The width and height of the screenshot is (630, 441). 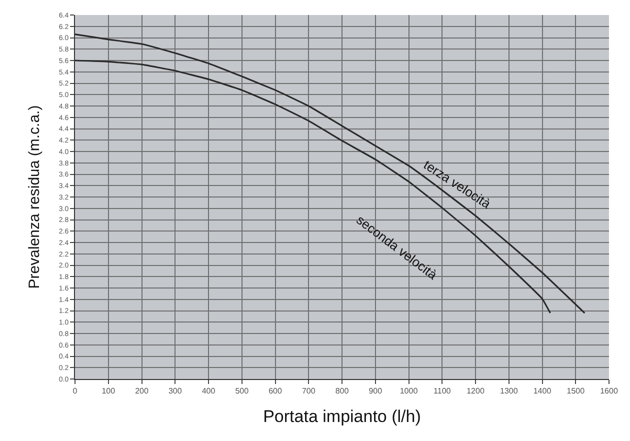 What do you see at coordinates (475, 391) in the screenshot?
I see `x-tick-label: 1200` at bounding box center [475, 391].